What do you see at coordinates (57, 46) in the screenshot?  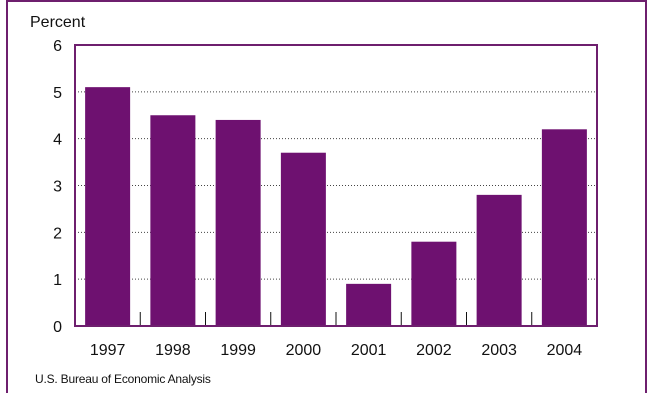 I see `y-tick-label: 6` at bounding box center [57, 46].